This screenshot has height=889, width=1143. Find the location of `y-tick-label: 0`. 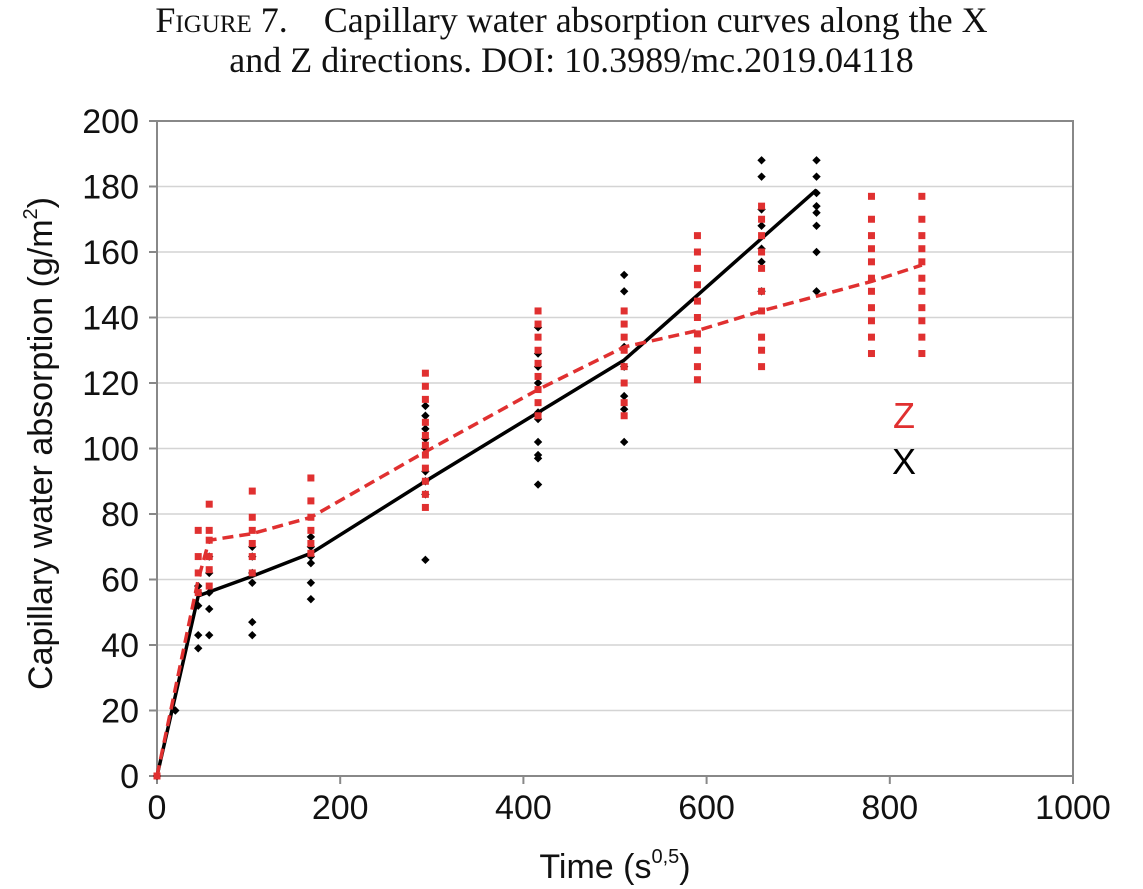

y-tick-label: 0 is located at coordinates (129, 777).